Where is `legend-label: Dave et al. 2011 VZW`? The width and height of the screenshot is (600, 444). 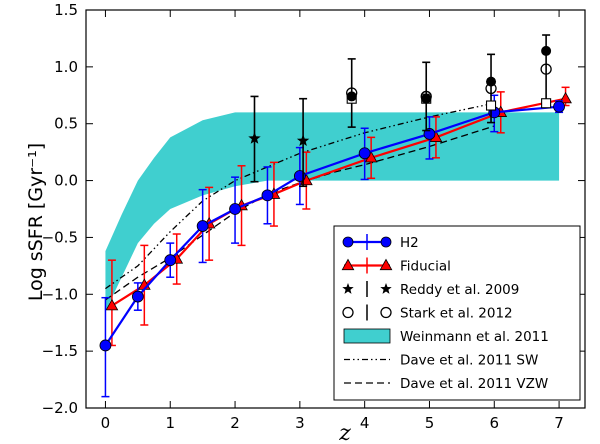 legend-label: Dave et al. 2011 VZW is located at coordinates (474, 384).